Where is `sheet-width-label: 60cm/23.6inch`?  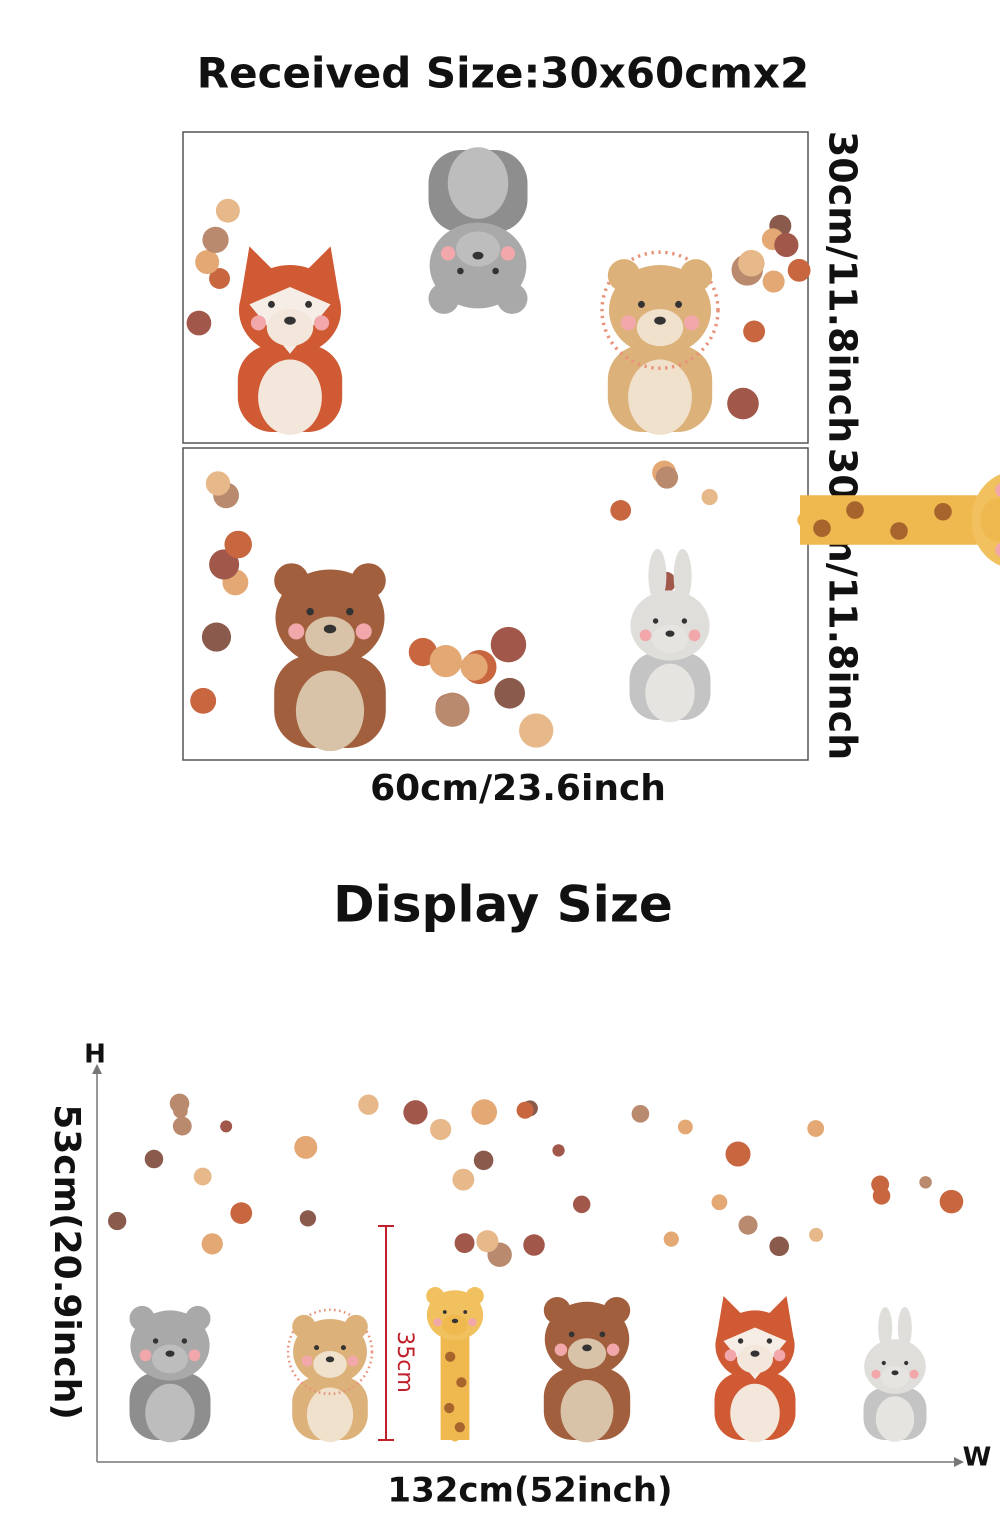 sheet-width-label: 60cm/23.6inch is located at coordinates (518, 788).